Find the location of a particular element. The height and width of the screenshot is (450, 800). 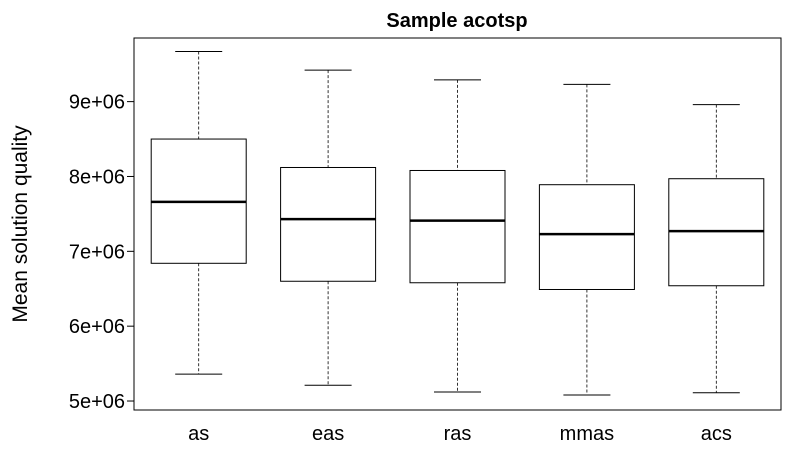

y-axis-label: Mean solution quality is located at coordinates (20, 224).